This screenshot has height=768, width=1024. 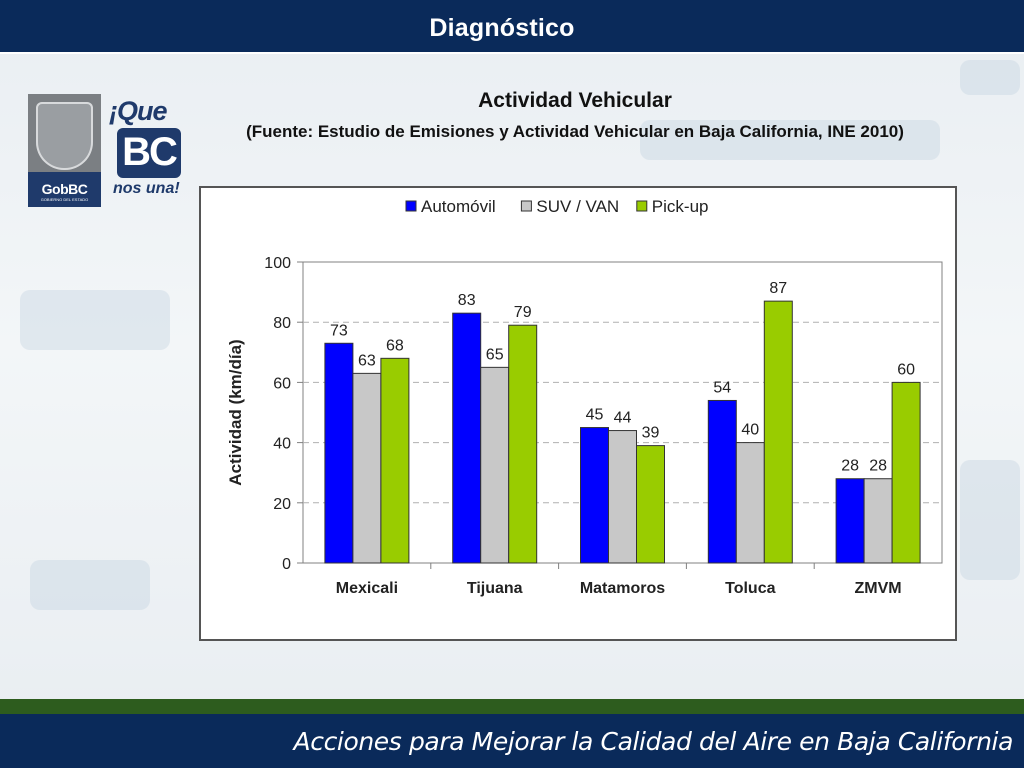 I want to click on data-label: 45, so click(x=595, y=415).